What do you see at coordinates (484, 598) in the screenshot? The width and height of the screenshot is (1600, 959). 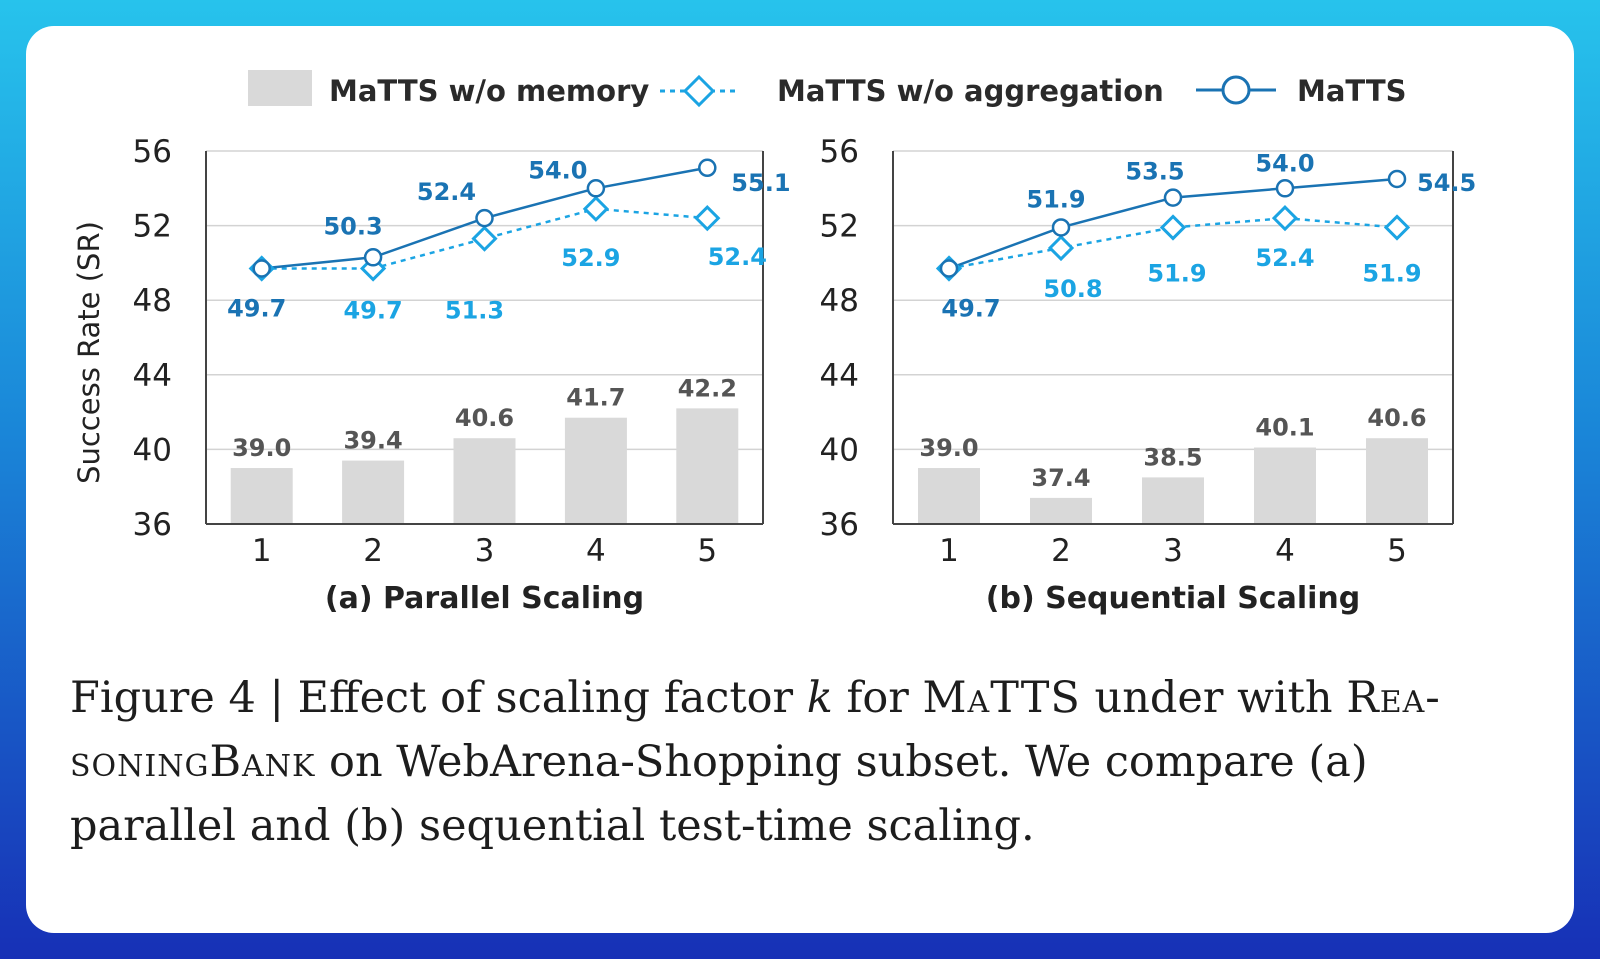 I see `panel-title: (a) Parallel Scaling` at bounding box center [484, 598].